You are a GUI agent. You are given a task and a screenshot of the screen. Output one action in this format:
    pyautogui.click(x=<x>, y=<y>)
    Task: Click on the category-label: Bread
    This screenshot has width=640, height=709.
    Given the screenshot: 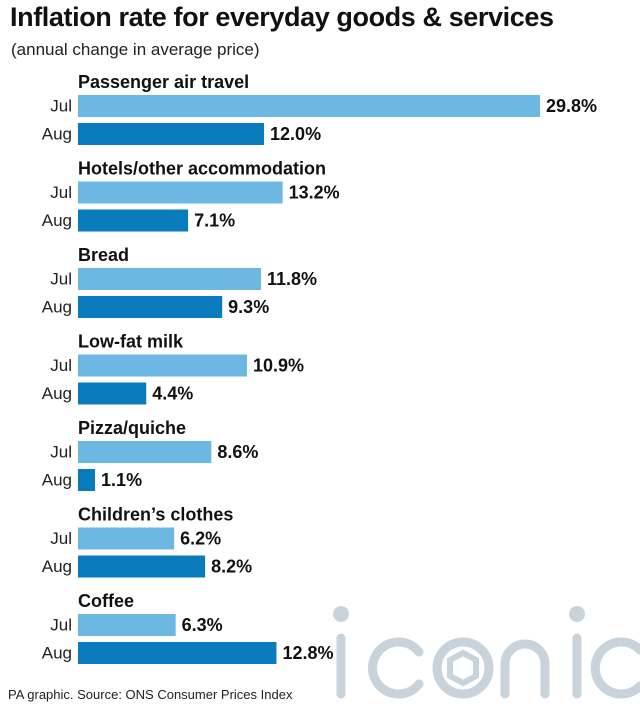 What is the action you would take?
    pyautogui.click(x=103, y=255)
    